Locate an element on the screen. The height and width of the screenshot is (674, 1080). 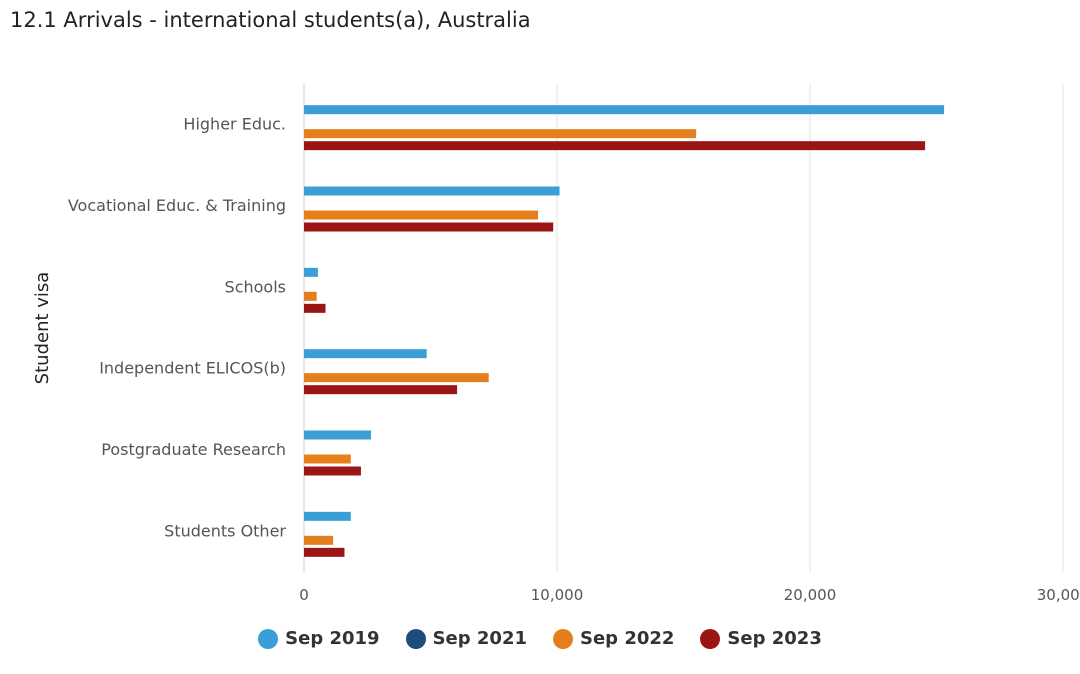
x-tick-label: 0 is located at coordinates (304, 595).